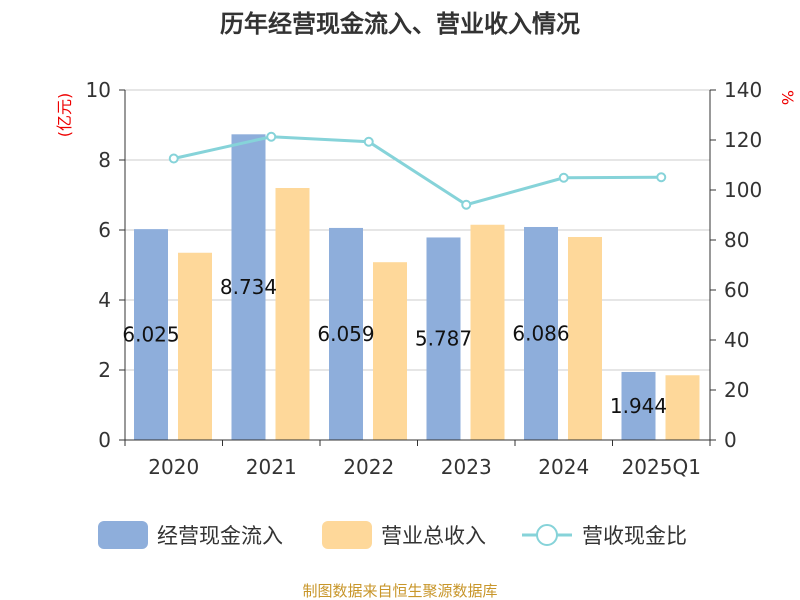  Describe the element at coordinates (736, 340) in the screenshot. I see `y-right-tick-label: 40` at that location.